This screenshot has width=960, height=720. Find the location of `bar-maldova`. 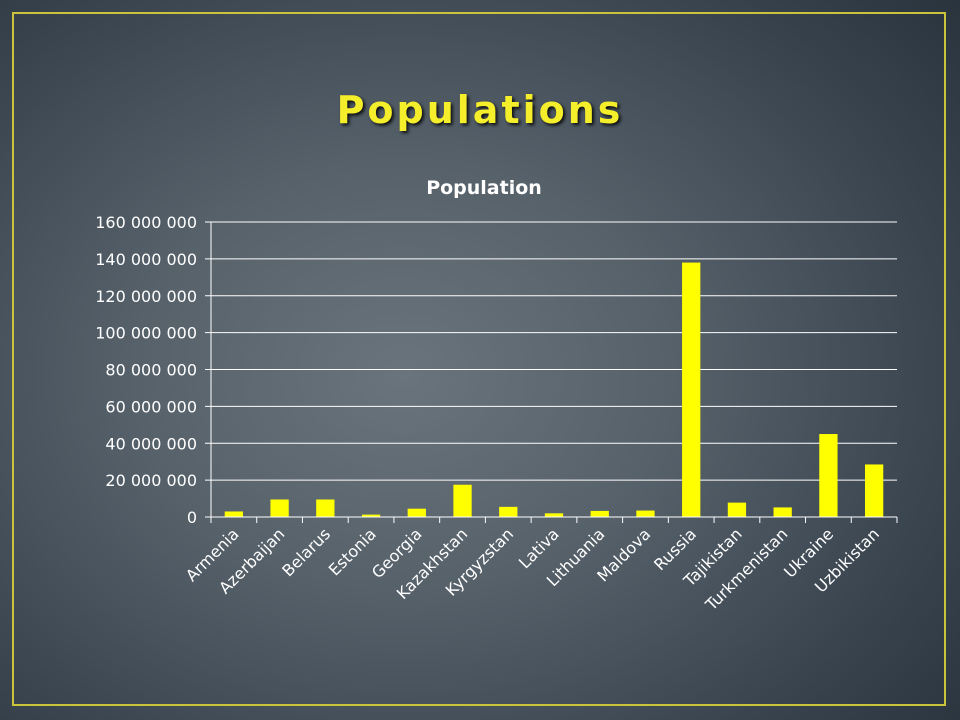

bar-maldova is located at coordinates (645, 513).